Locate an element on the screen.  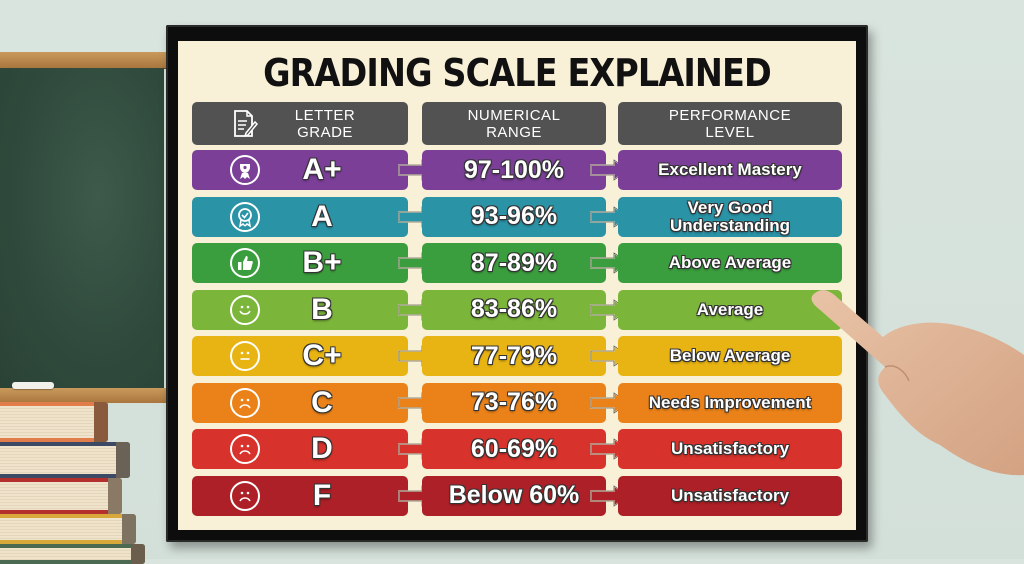
range-label: 60-69% is located at coordinates (514, 448).